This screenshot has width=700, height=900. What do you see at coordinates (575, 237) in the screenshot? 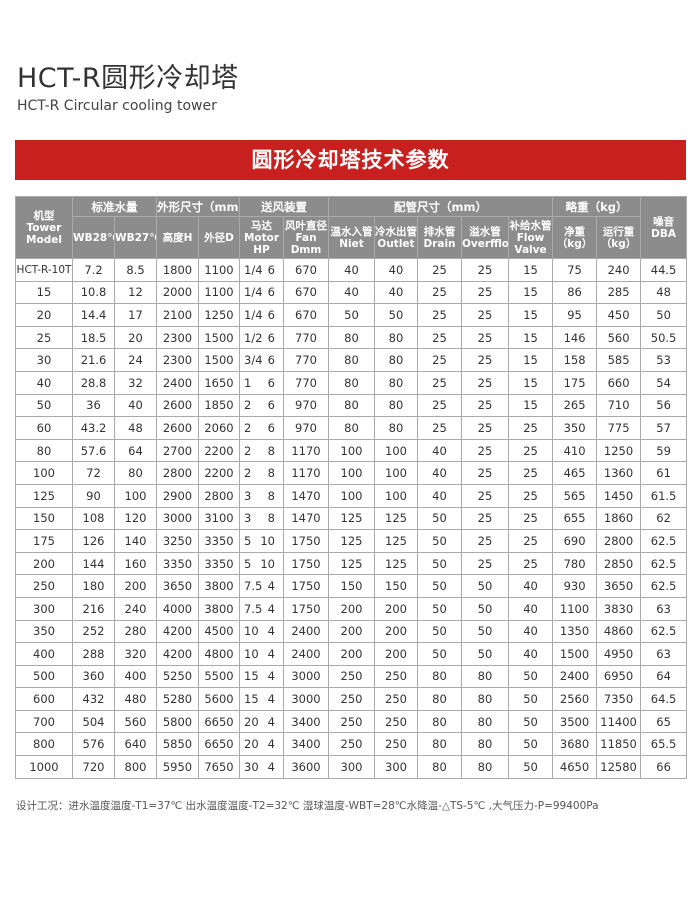
I see `header-net: 净重 （kg）` at bounding box center [575, 237].